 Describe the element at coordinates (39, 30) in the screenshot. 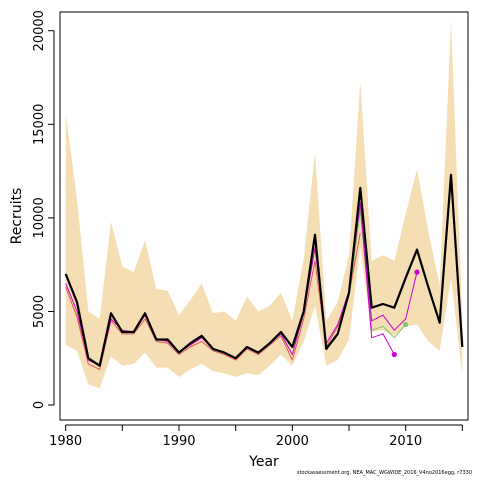

I see `y-tick-label-20000: 20000` at that location.